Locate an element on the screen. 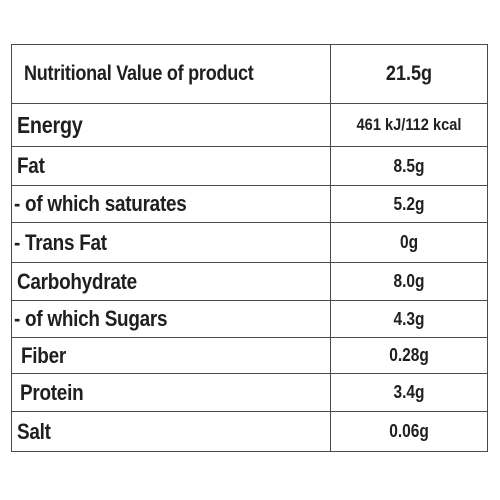 This screenshot has width=500, height=500. row-label: - Trans Fat is located at coordinates (60, 242).